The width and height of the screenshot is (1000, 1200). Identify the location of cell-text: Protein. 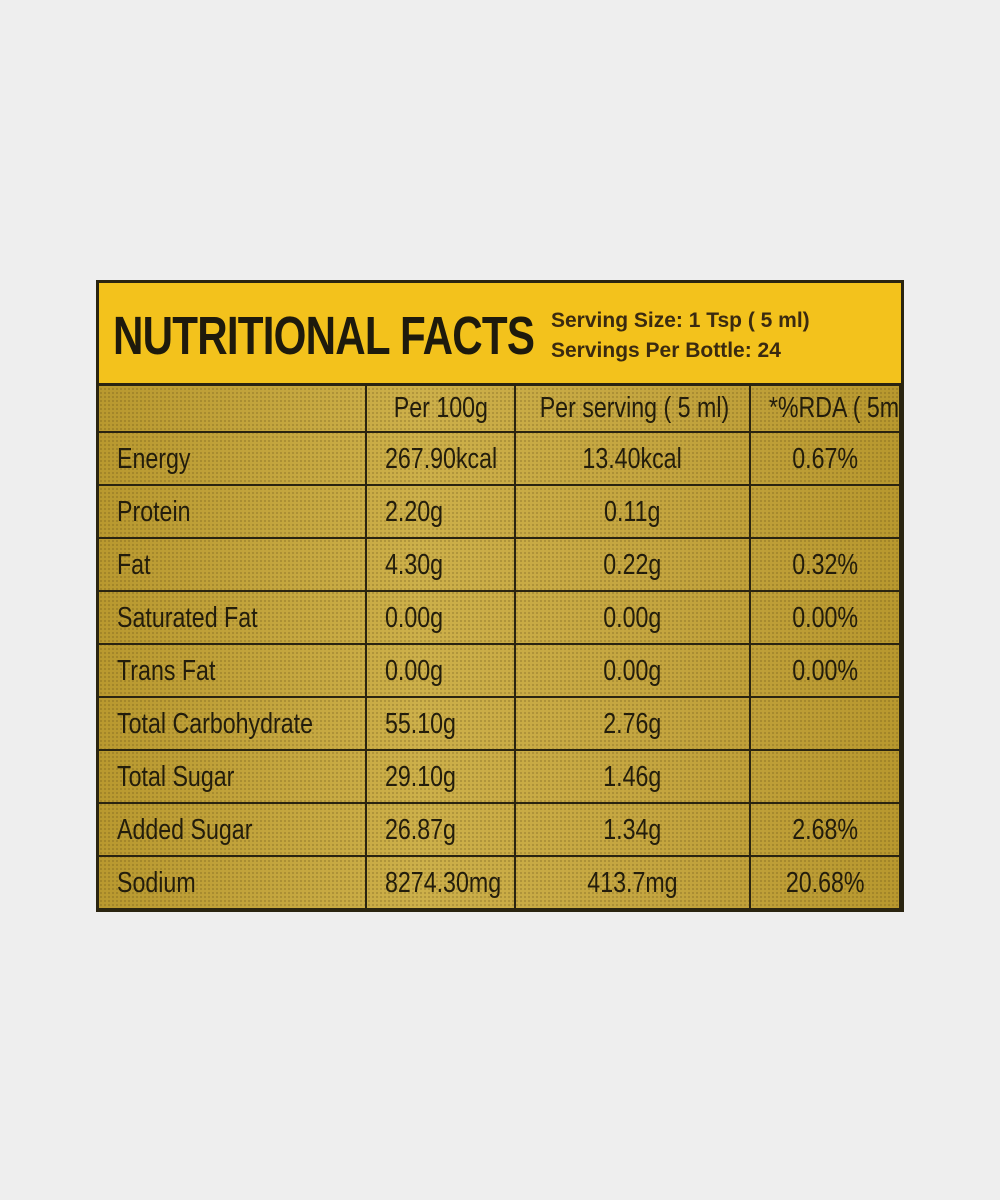
(154, 512).